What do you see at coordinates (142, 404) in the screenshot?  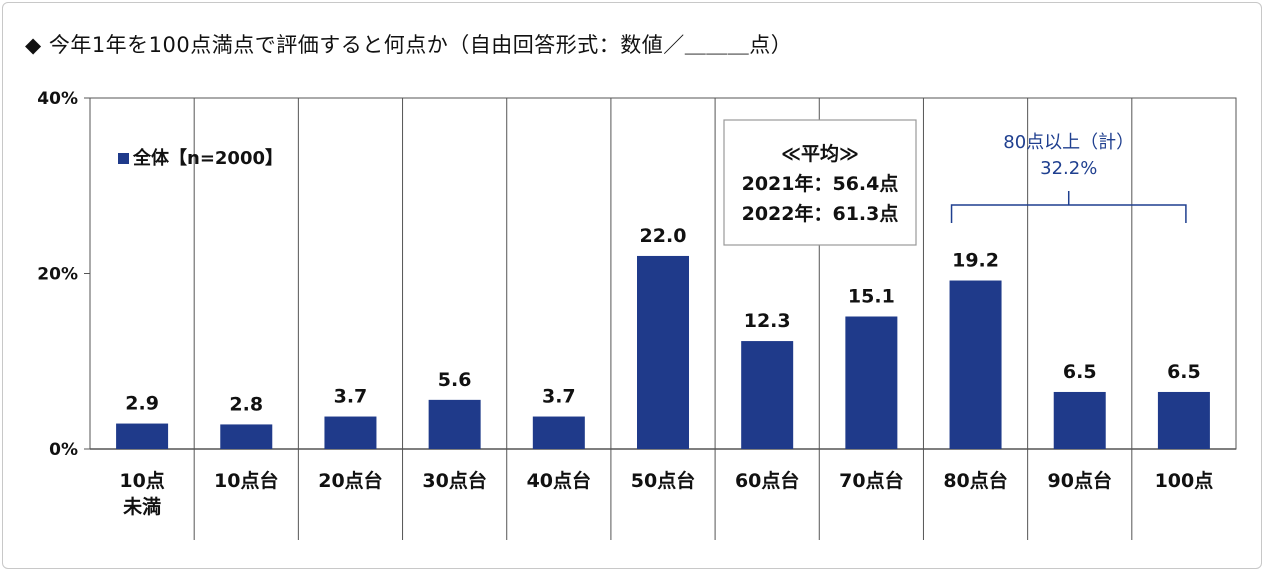 I see `data-label: 2.9` at bounding box center [142, 404].